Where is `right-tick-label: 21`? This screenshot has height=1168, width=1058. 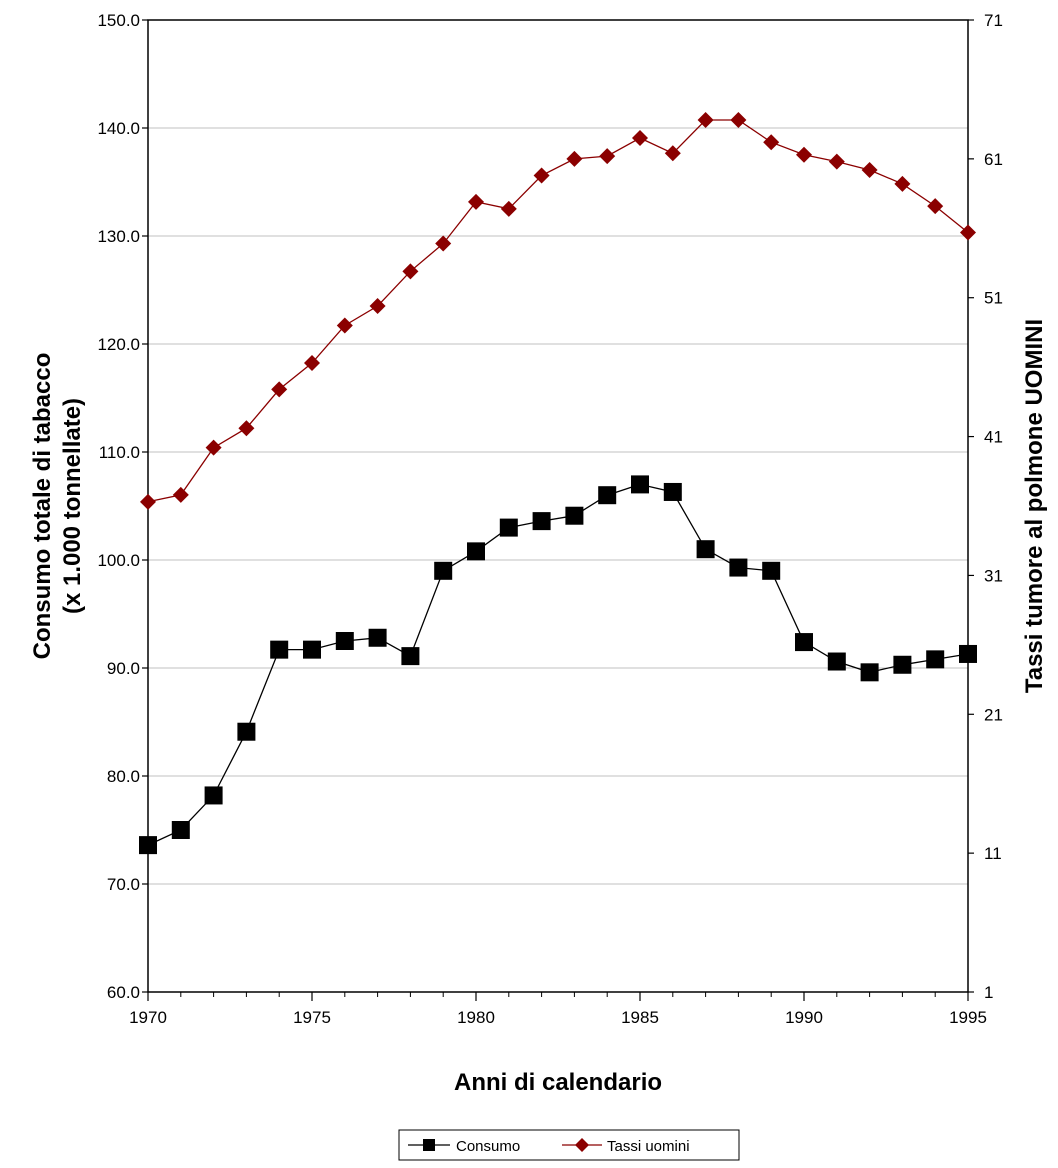
right-tick-label: 21 is located at coordinates (993, 714).